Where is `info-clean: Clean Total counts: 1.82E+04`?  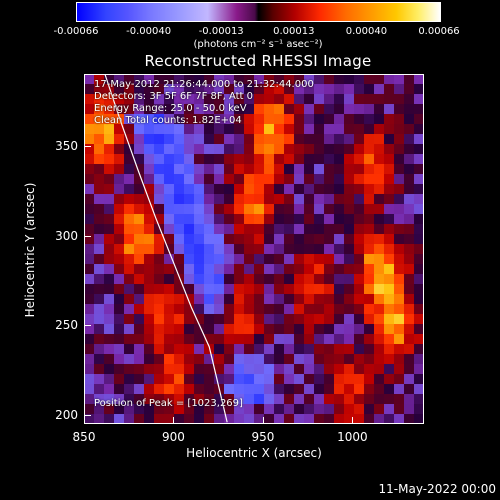
info-clean: Clean Total counts: 1.82E+04 is located at coordinates (168, 120).